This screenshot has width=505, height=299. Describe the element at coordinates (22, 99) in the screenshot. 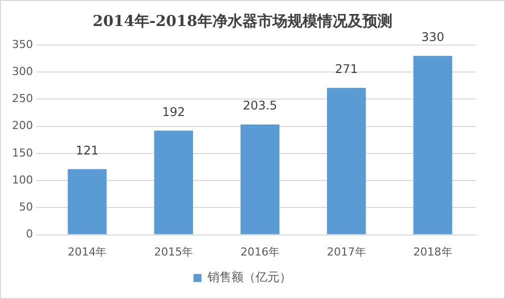

I see `y-tick-label: 250` at that location.